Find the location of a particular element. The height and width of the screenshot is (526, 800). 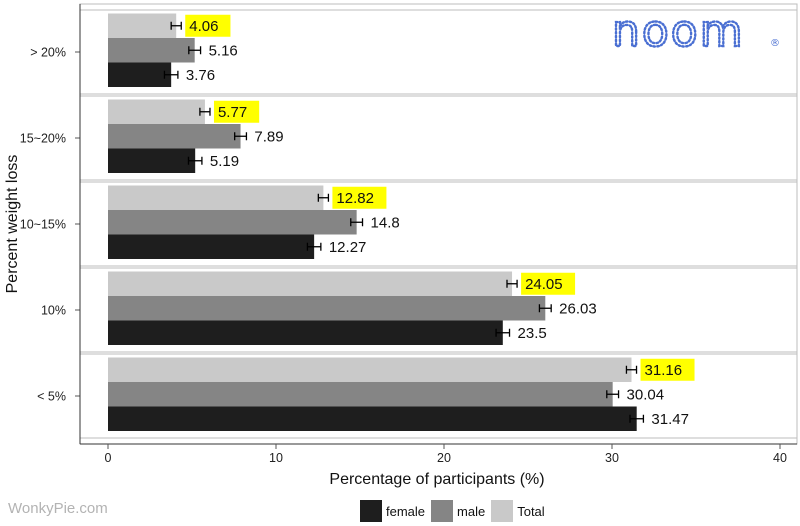

logo-text: noom is located at coordinates (678, 31).